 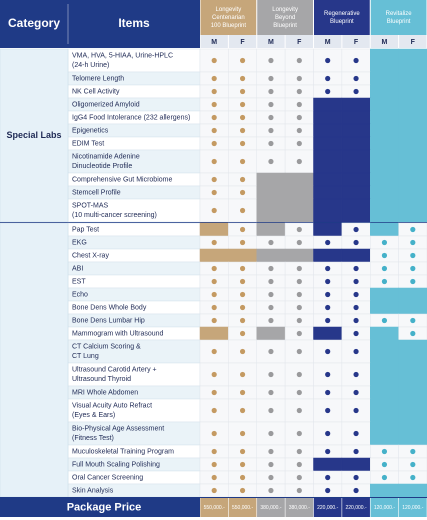 I want to click on item-label: (Eyes & Ears), so click(x=93, y=415).